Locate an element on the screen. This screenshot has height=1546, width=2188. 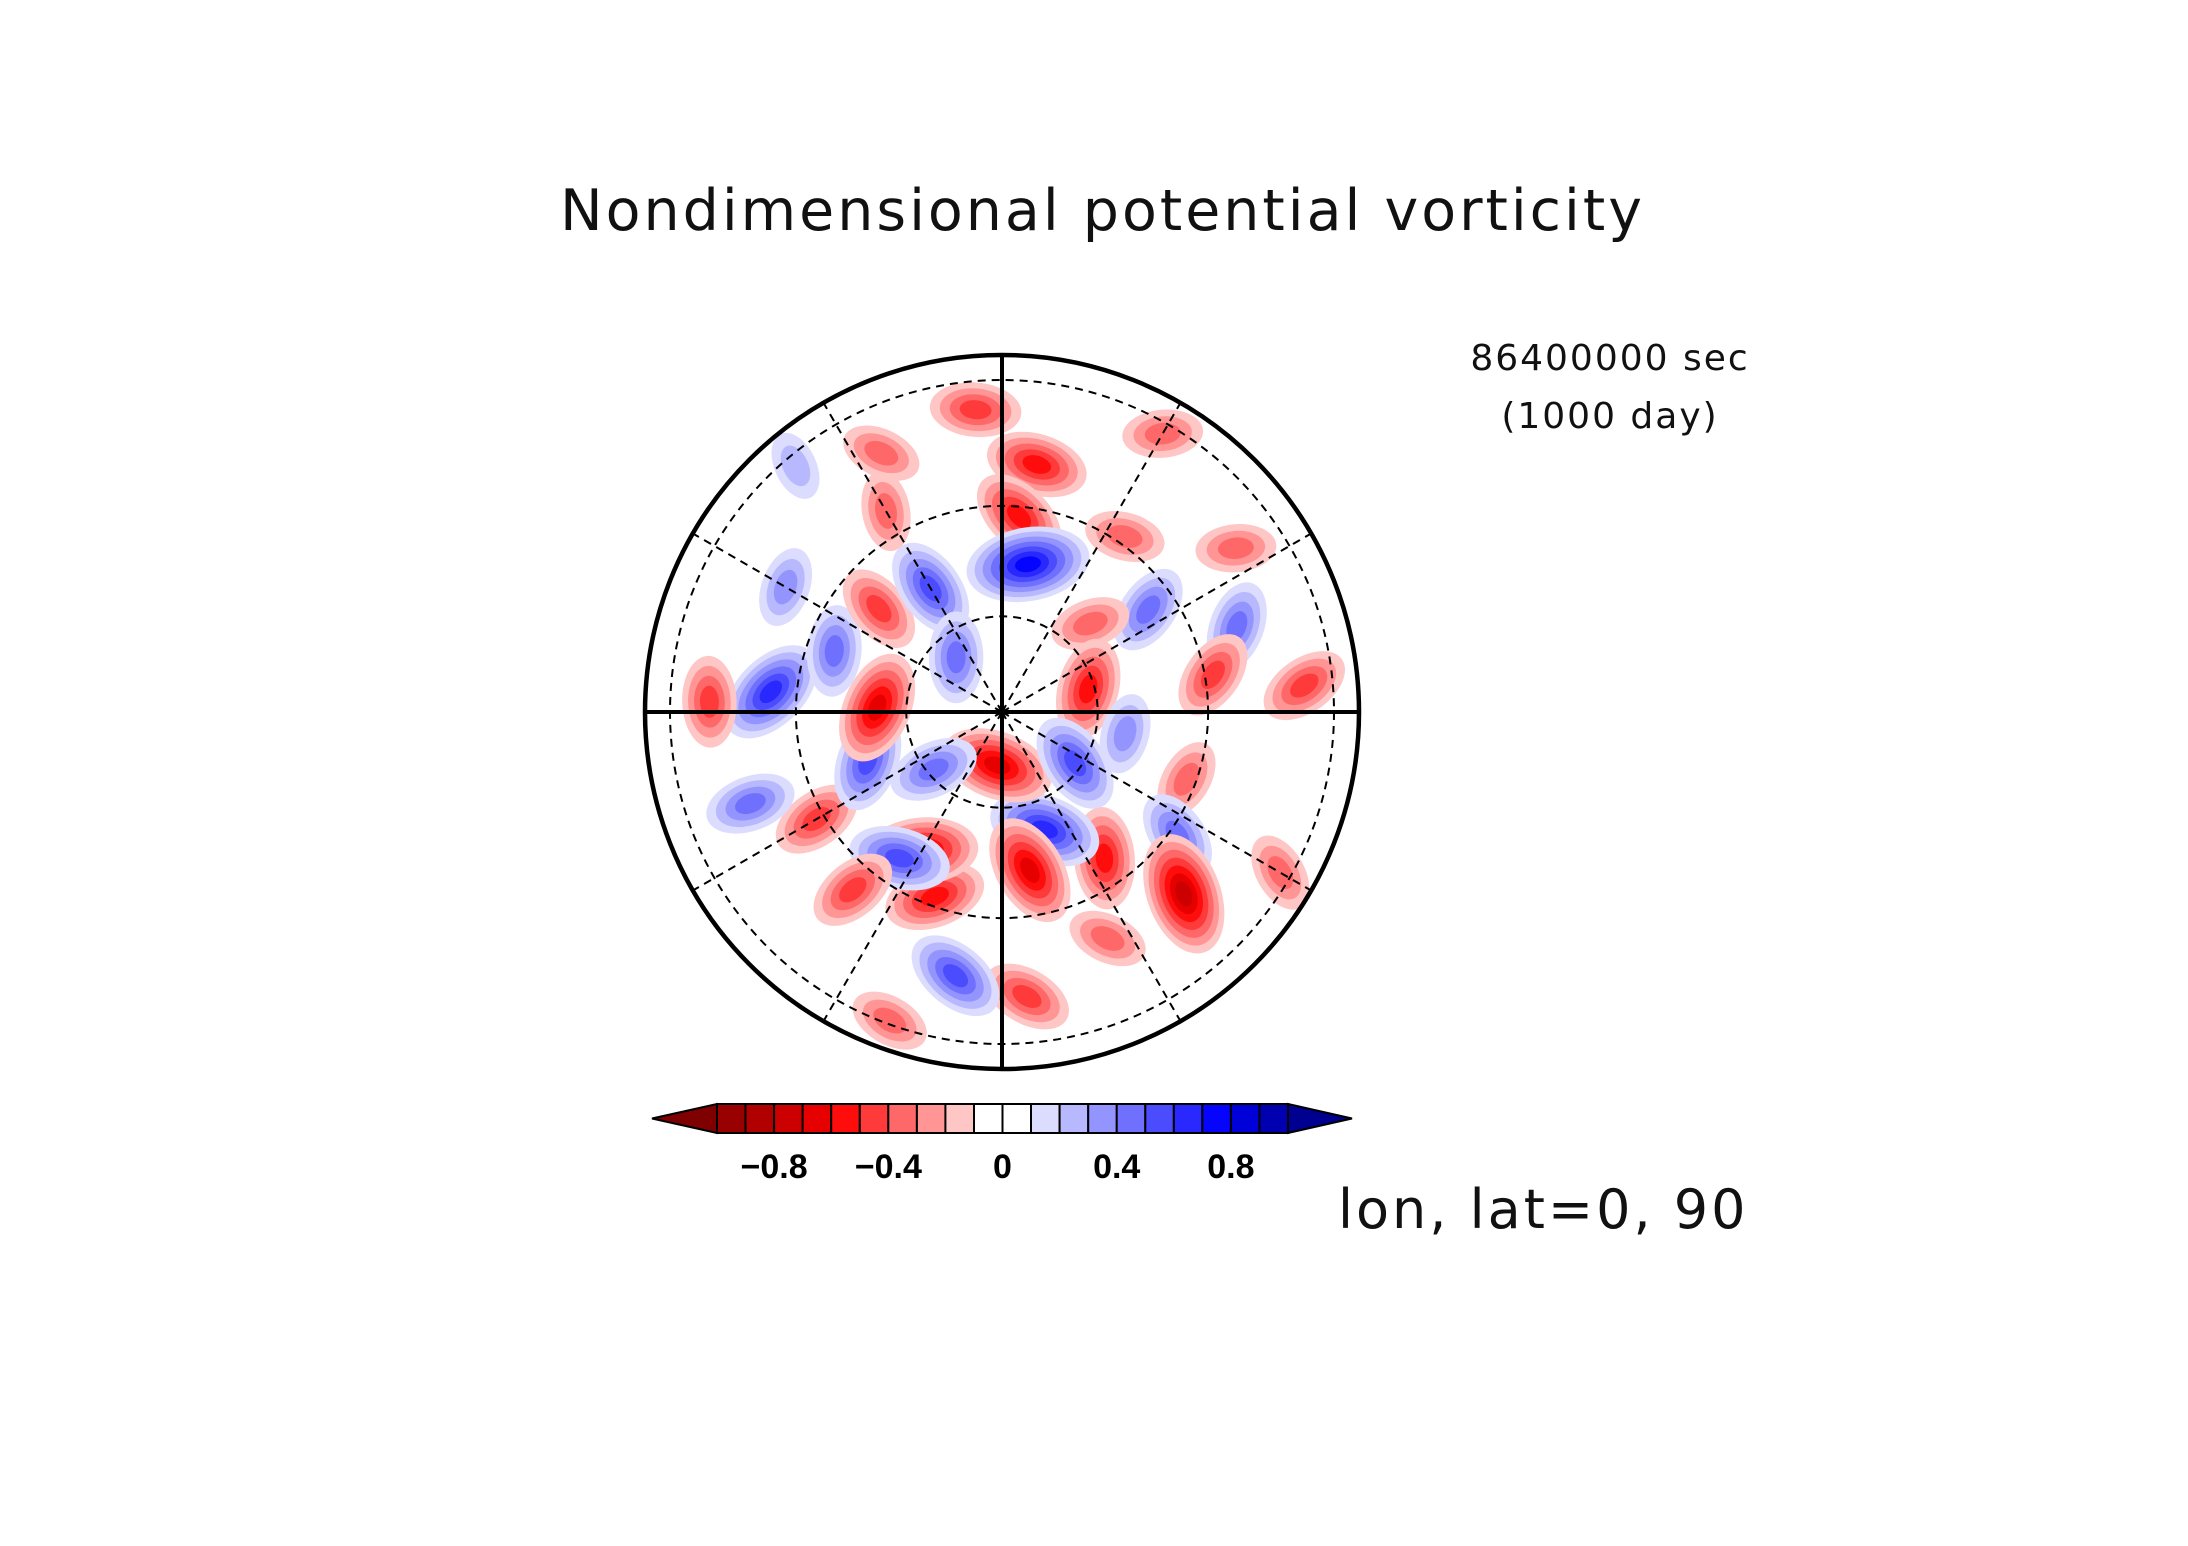
colorbar-tick-label: −0.4 is located at coordinates (888, 1167).